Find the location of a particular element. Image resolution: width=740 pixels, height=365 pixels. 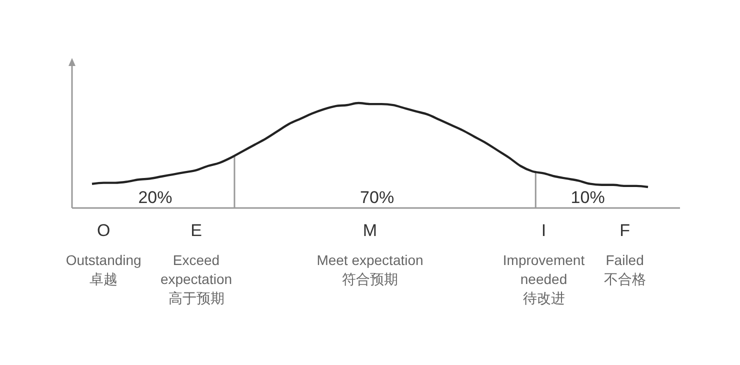

annotation: 20% is located at coordinates (155, 197).